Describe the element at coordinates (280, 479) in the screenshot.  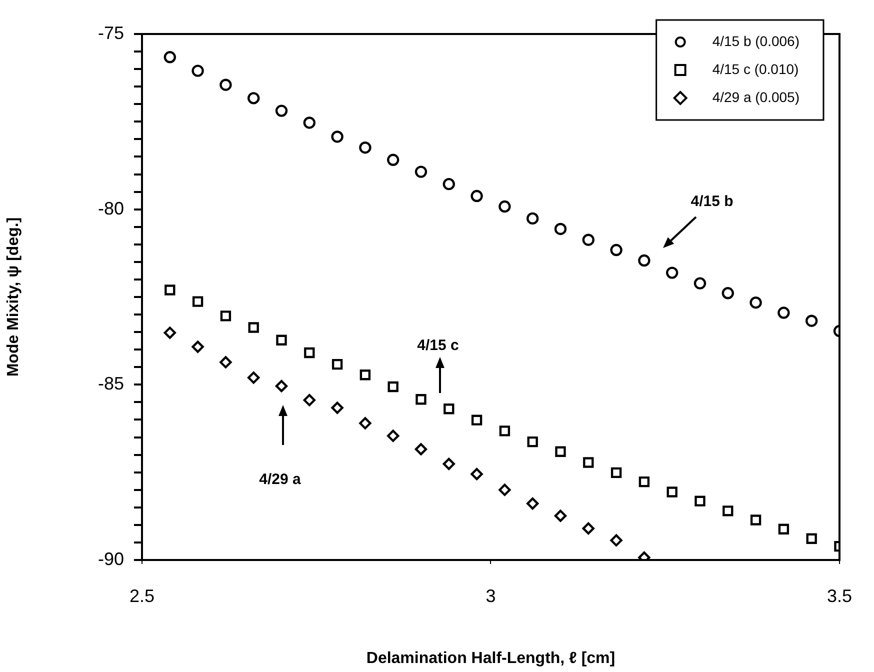
I see `annotation: 4/29 a` at that location.